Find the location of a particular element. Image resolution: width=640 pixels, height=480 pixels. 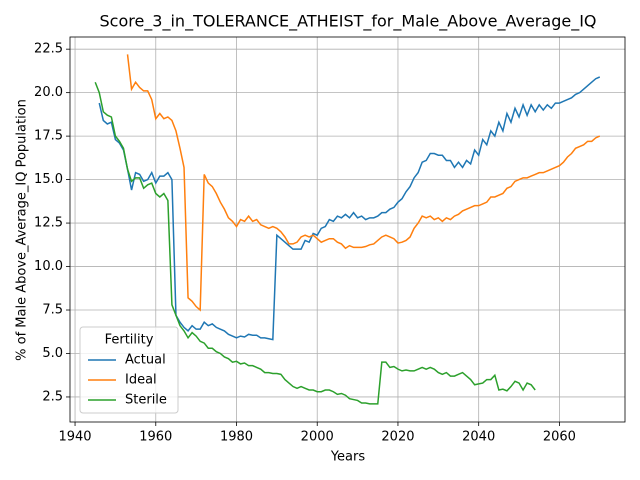

legend-title: Fertility is located at coordinates (129, 340).